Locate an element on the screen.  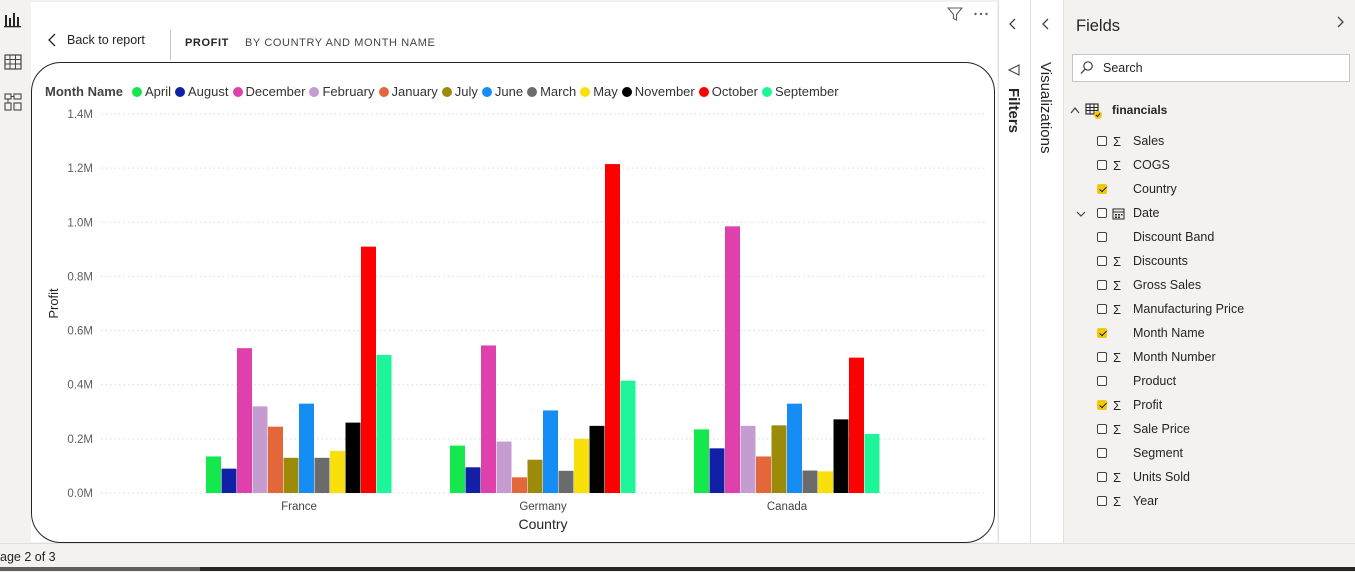
field-item: Σ Manufacturing Price is located at coordinates (1209, 309).